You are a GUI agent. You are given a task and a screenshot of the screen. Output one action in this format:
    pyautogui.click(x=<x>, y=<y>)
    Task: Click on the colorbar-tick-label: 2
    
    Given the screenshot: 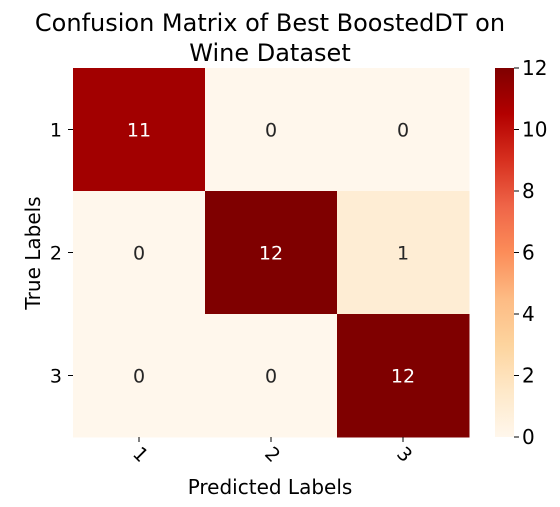 What is the action you would take?
    pyautogui.click(x=528, y=376)
    